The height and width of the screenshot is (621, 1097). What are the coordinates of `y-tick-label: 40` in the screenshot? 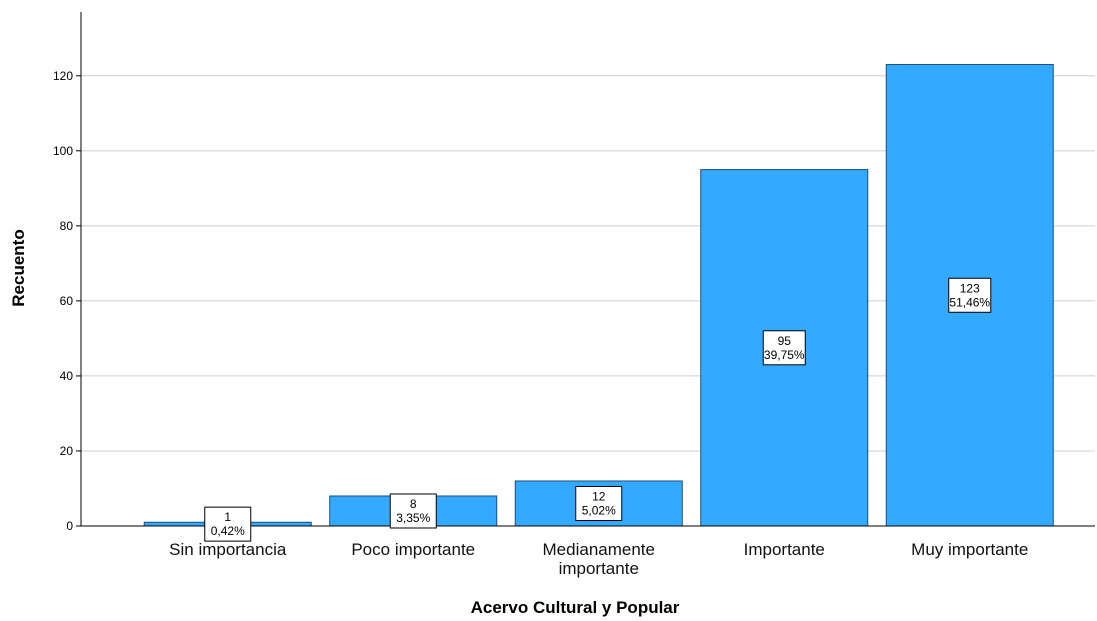 It's located at (67, 376).